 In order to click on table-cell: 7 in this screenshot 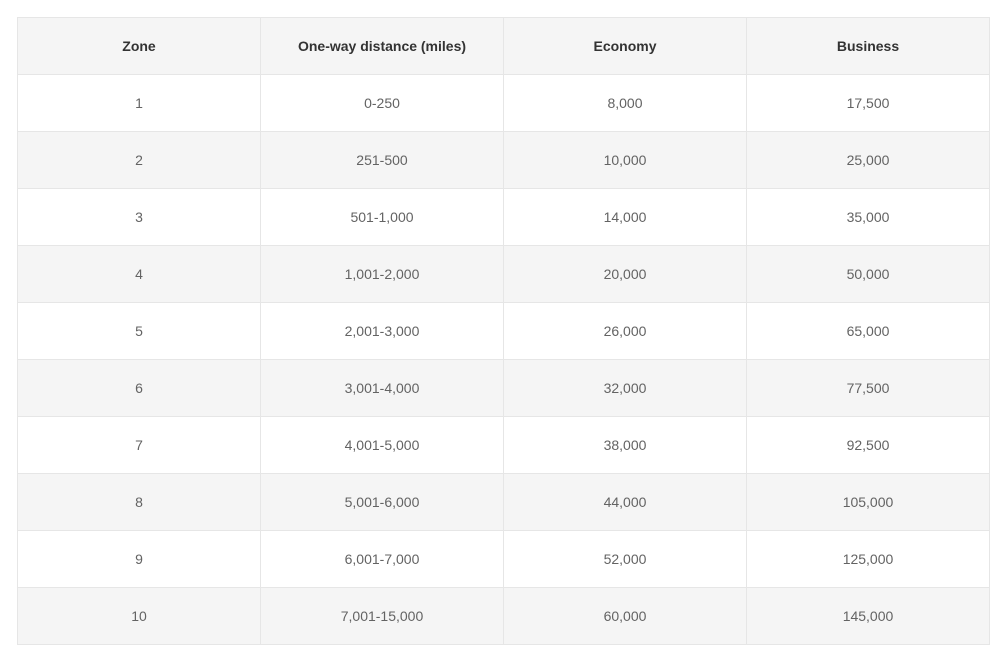, I will do `click(139, 445)`.